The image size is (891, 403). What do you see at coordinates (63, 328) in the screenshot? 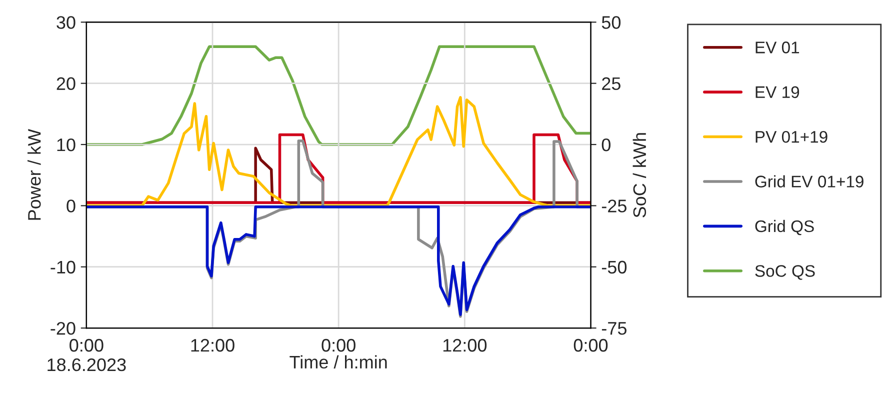
I see `y-tick-label: -20` at bounding box center [63, 328].